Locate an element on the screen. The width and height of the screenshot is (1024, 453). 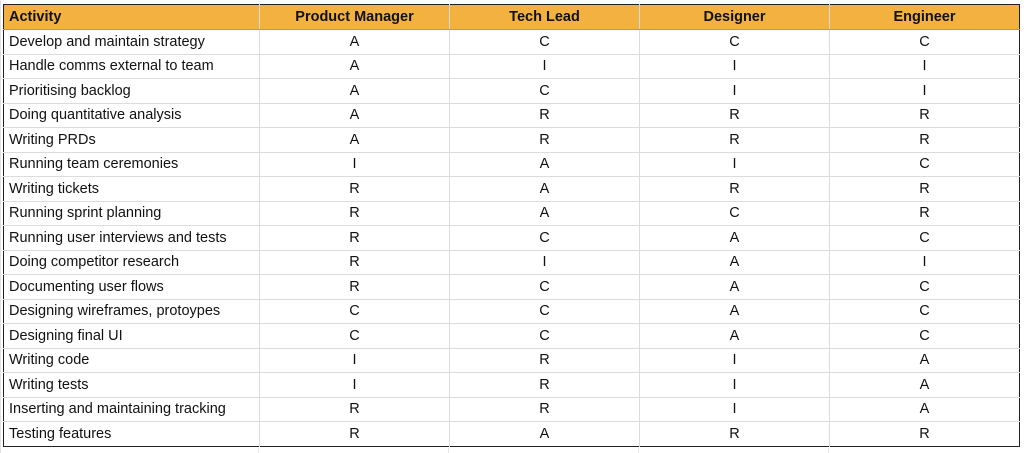
table-row: Prioritising backlog A C I I is located at coordinates (511, 91).